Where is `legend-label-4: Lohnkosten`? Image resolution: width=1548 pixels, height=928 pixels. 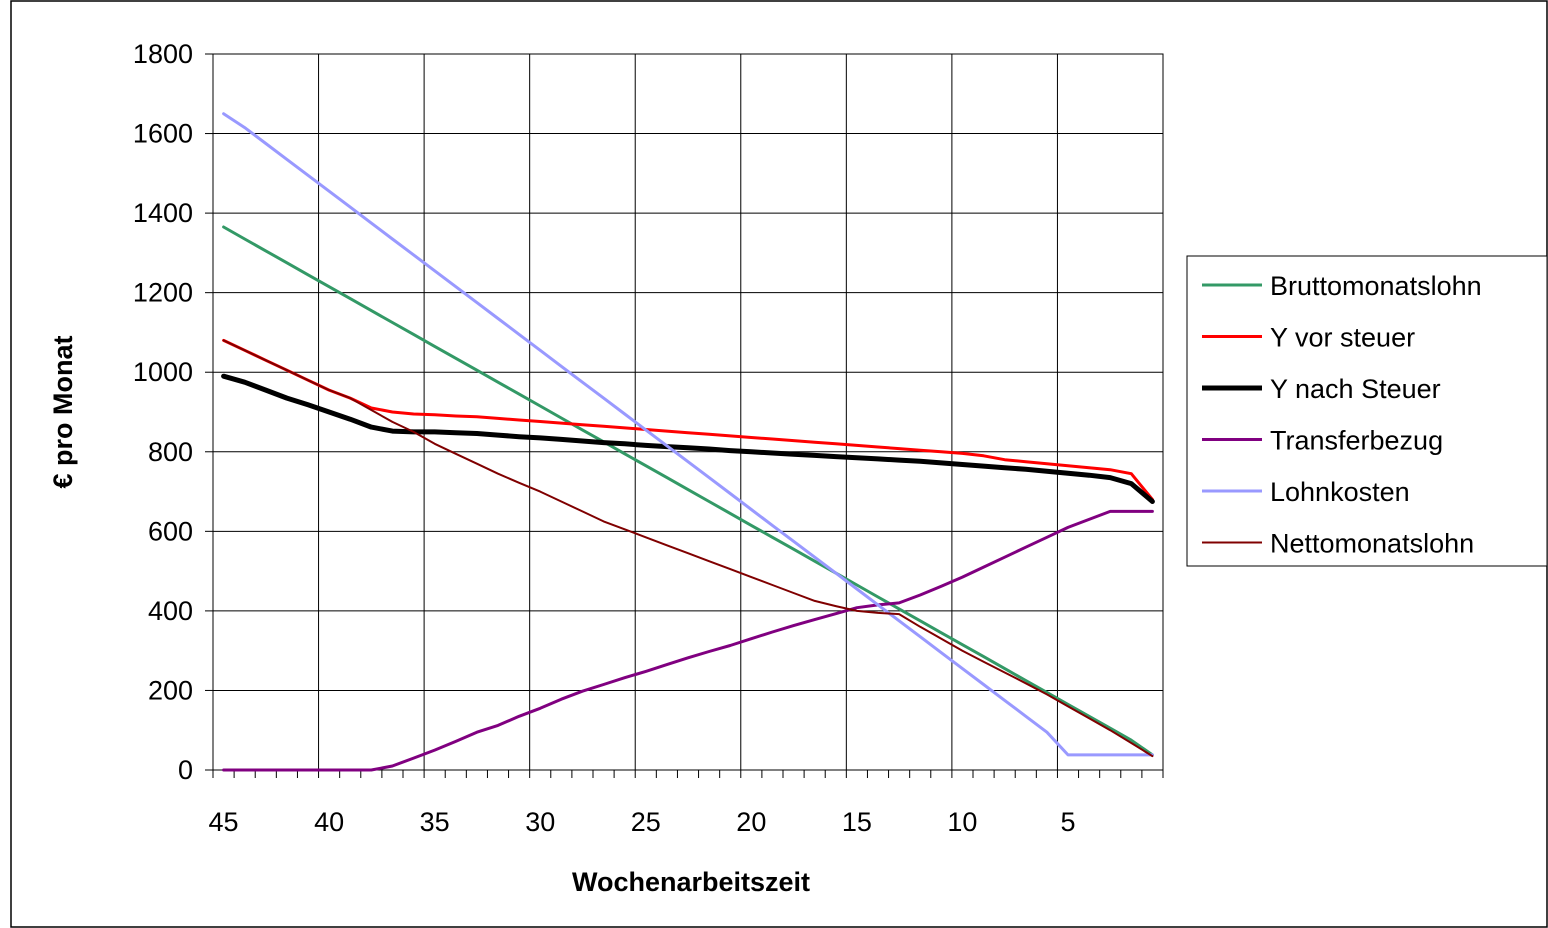
legend-label-4: Lohnkosten is located at coordinates (1340, 492).